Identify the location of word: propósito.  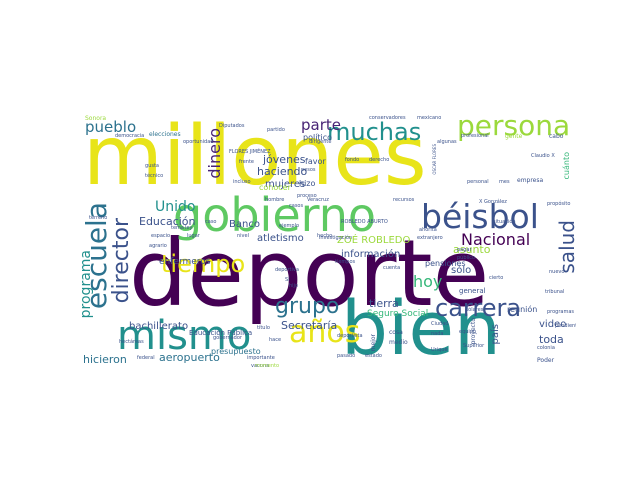
(559, 204).